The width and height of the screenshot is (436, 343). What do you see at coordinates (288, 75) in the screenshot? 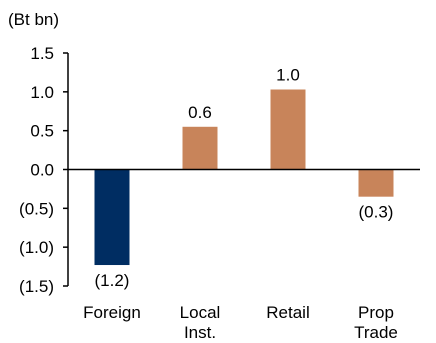
I see `data-label: 1.0` at bounding box center [288, 75].